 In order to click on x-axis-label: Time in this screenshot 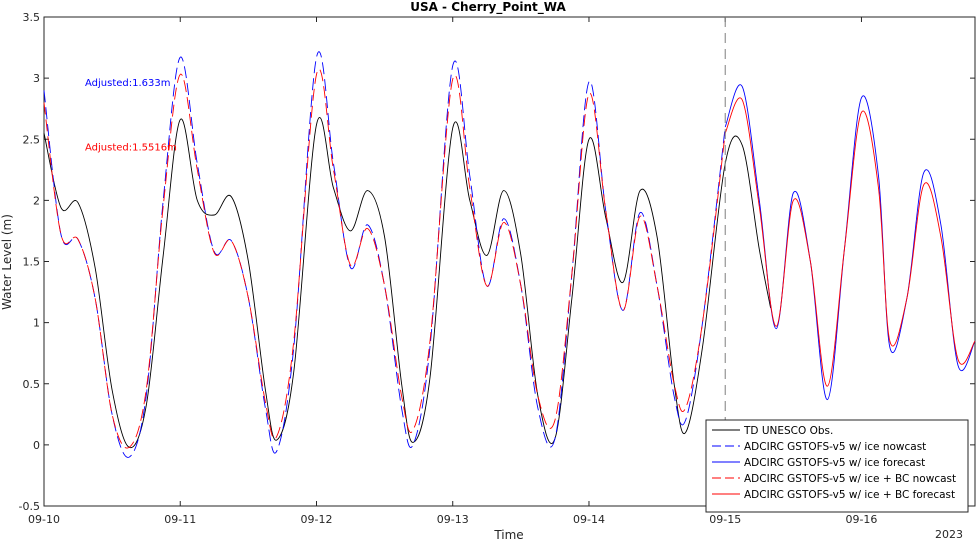, I will do `click(508, 534)`.